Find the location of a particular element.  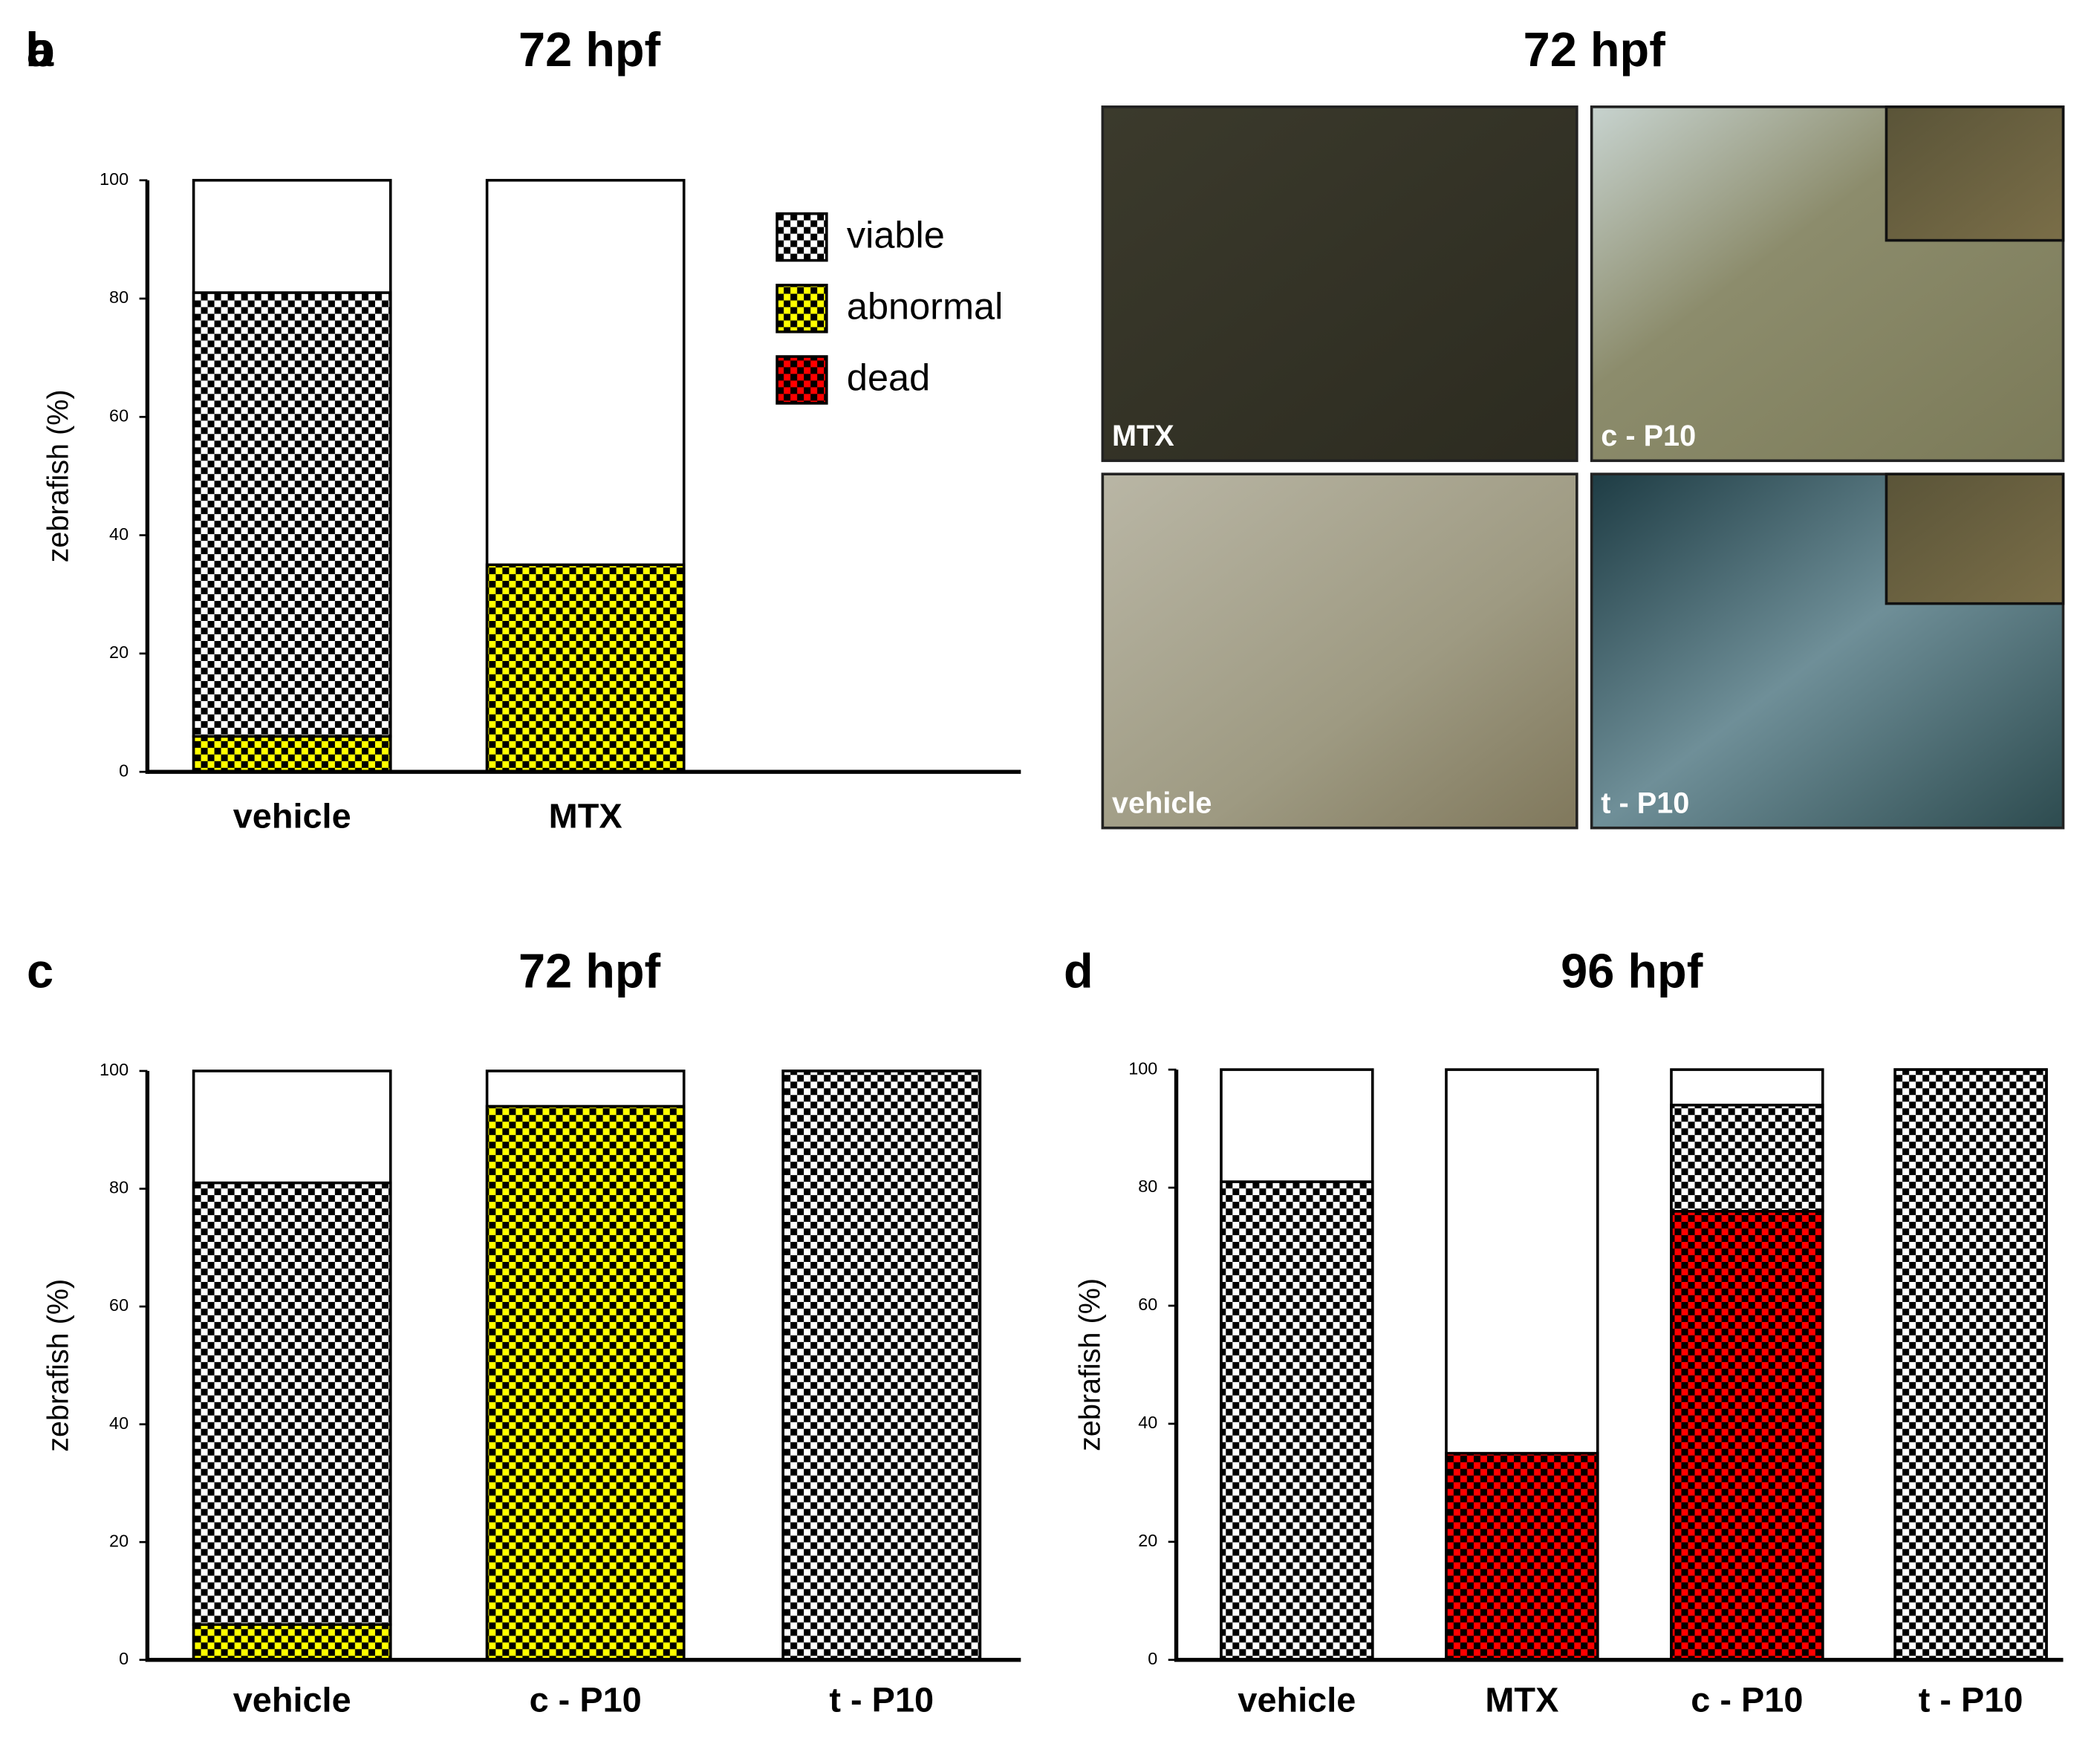

panel-title: 72 hpf is located at coordinates (1595, 50).